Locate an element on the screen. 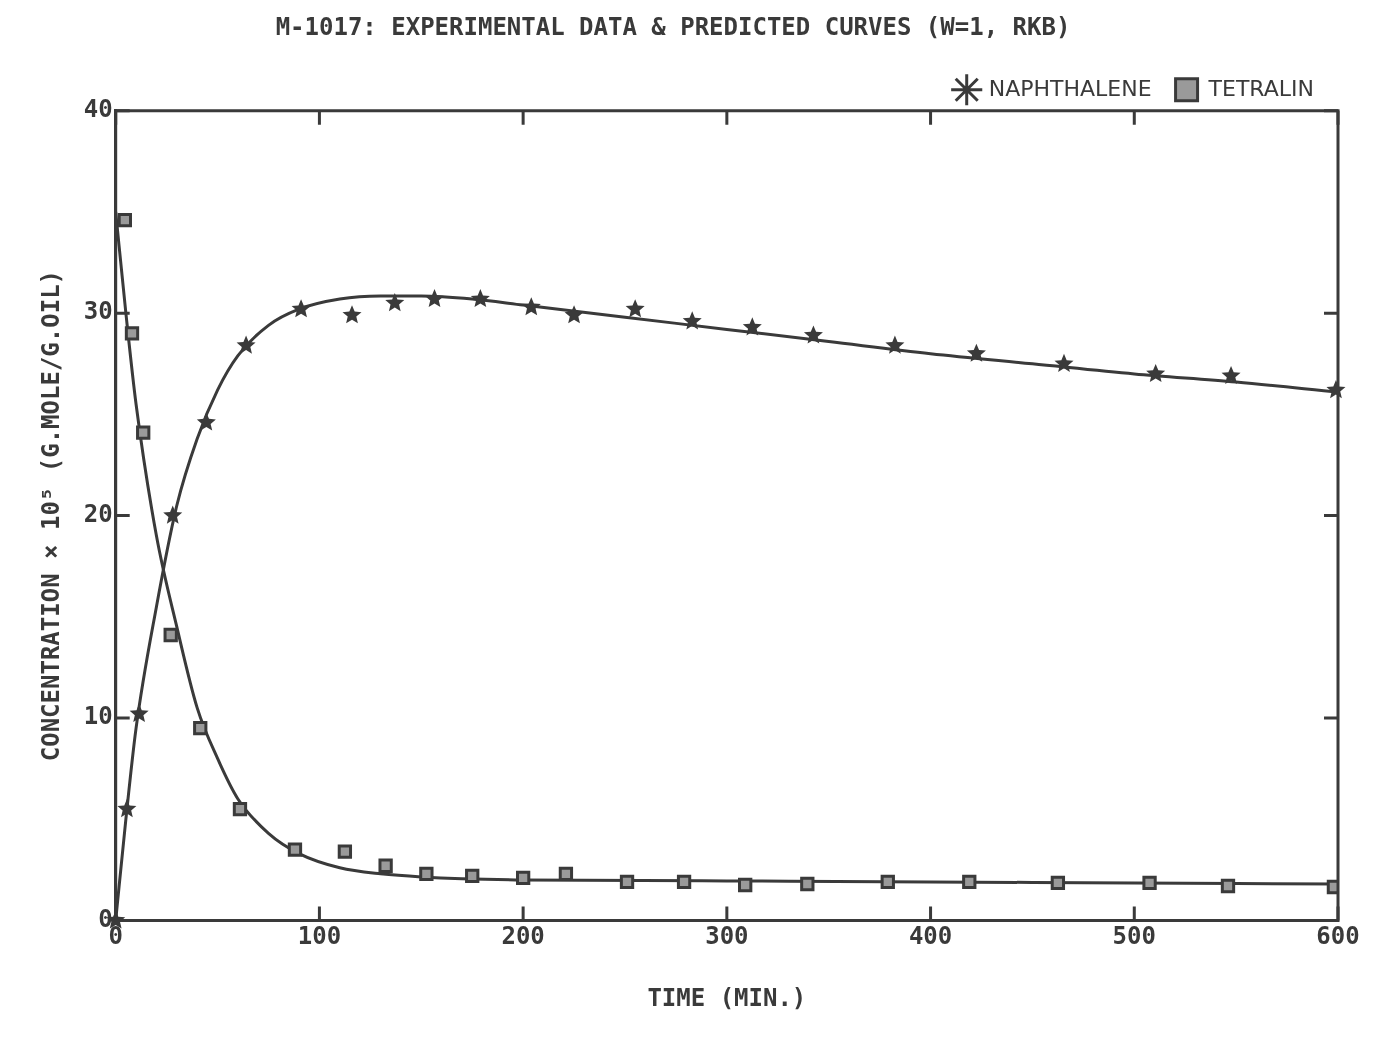  x-tick-label: 500 is located at coordinates (1134, 936).